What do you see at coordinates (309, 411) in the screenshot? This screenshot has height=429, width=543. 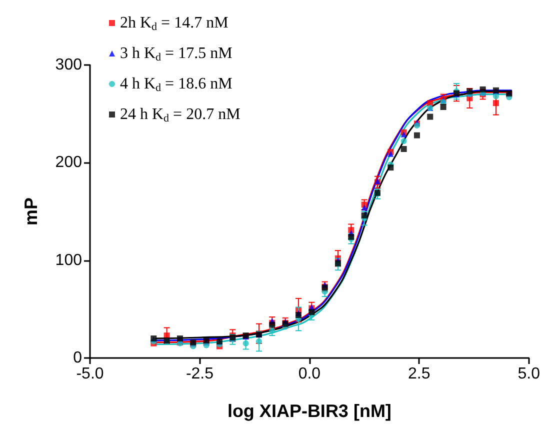 I see `x-axis-title: log XIAP-BIR3 [nM]` at bounding box center [309, 411].